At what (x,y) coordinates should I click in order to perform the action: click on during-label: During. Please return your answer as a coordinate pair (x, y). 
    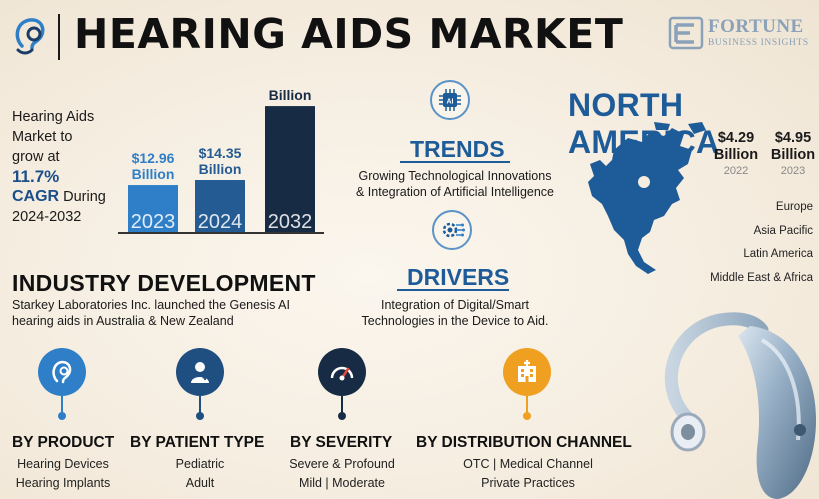
    Looking at the image, I should click on (82, 197).